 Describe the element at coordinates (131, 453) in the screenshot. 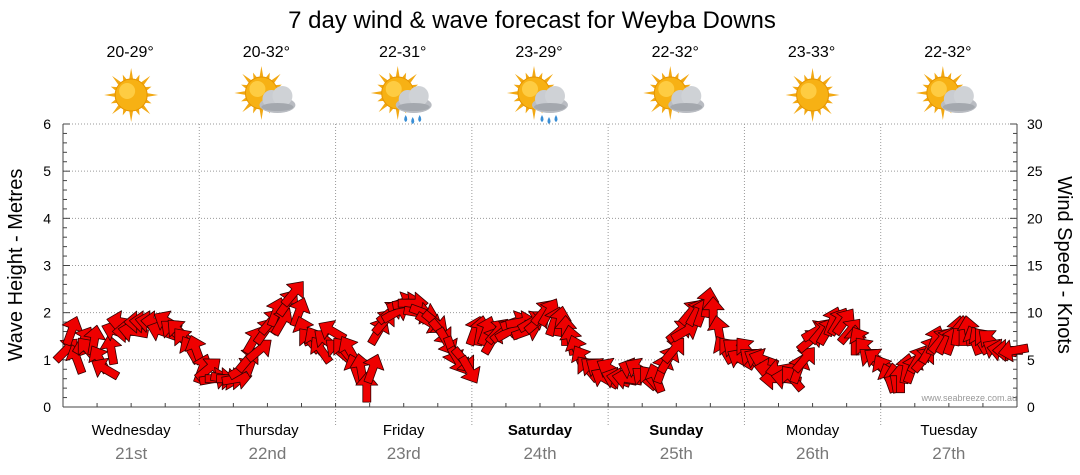

I see `day-date: 21st` at that location.